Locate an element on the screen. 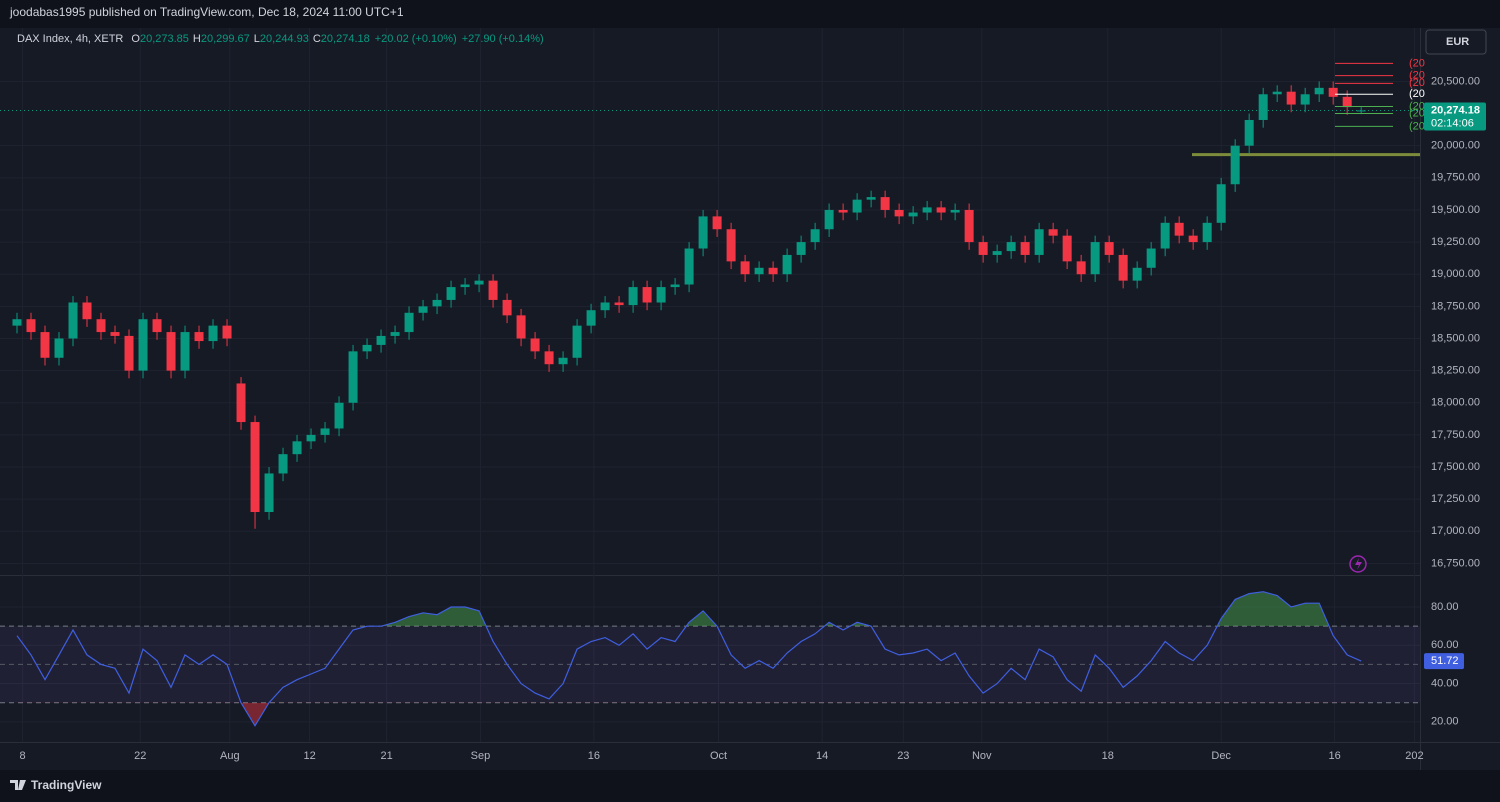 The image size is (1500, 802). legend-key: O is located at coordinates (135, 39).